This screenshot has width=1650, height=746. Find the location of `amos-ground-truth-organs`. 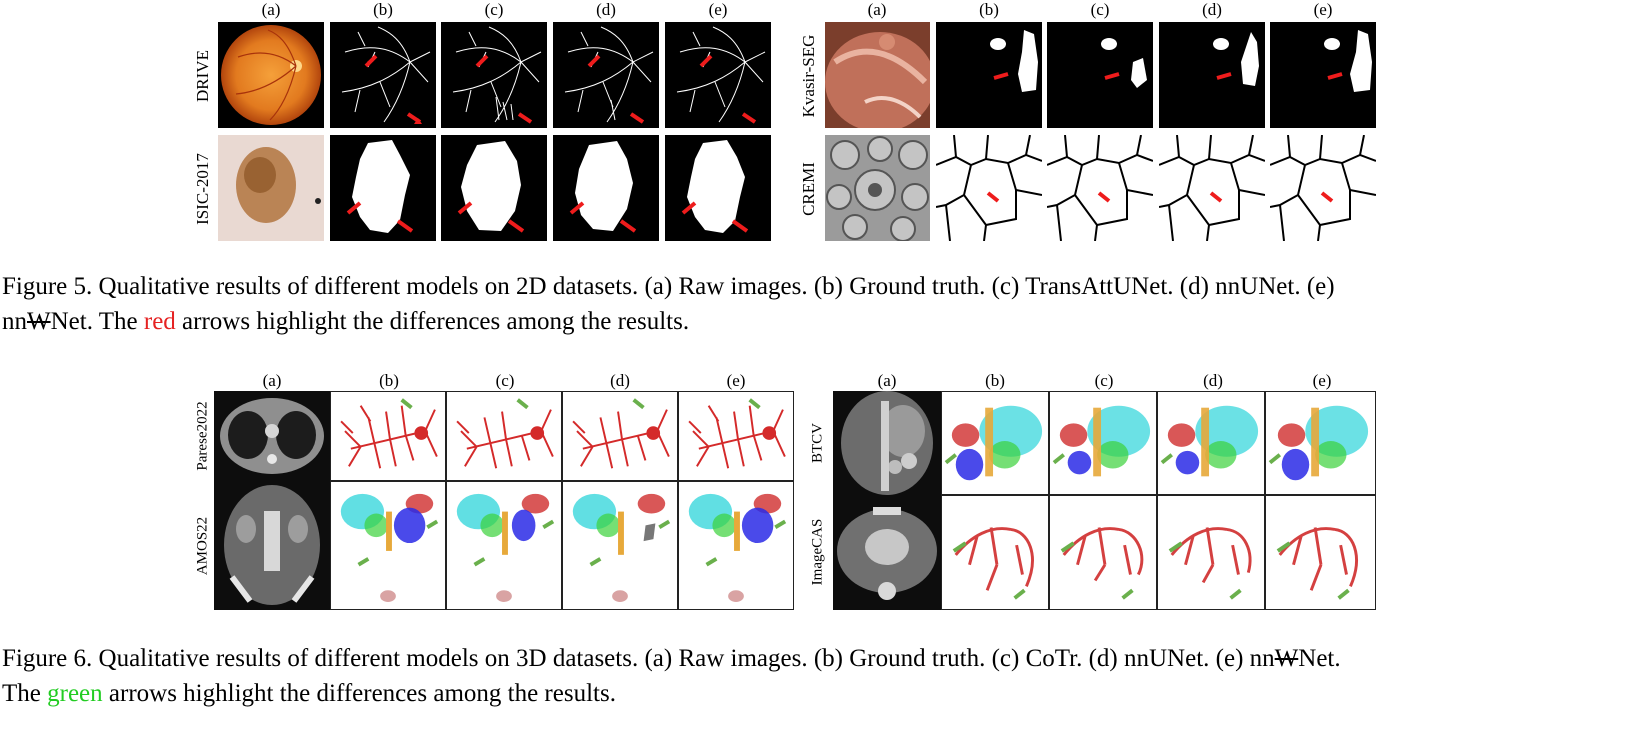

amos-ground-truth-organs is located at coordinates (388, 545).